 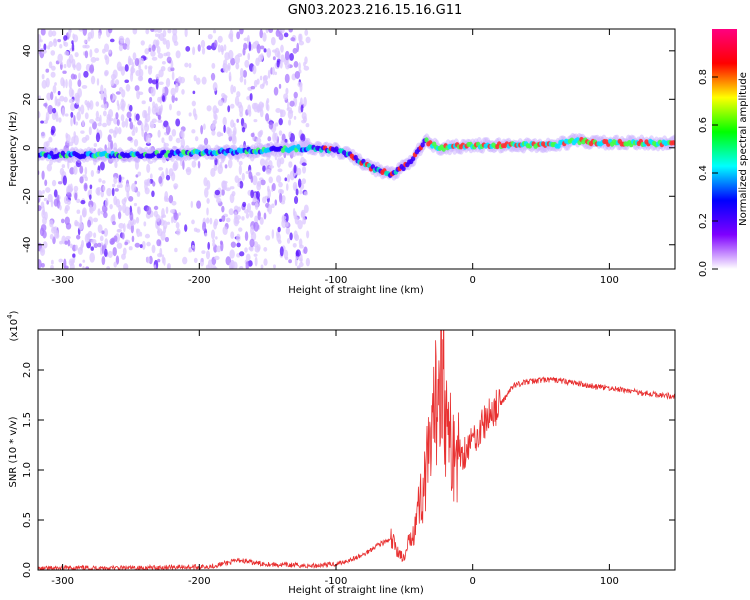 What do you see at coordinates (13, 325) in the screenshot?
I see `snr-multiplier: (x104)` at bounding box center [13, 325].